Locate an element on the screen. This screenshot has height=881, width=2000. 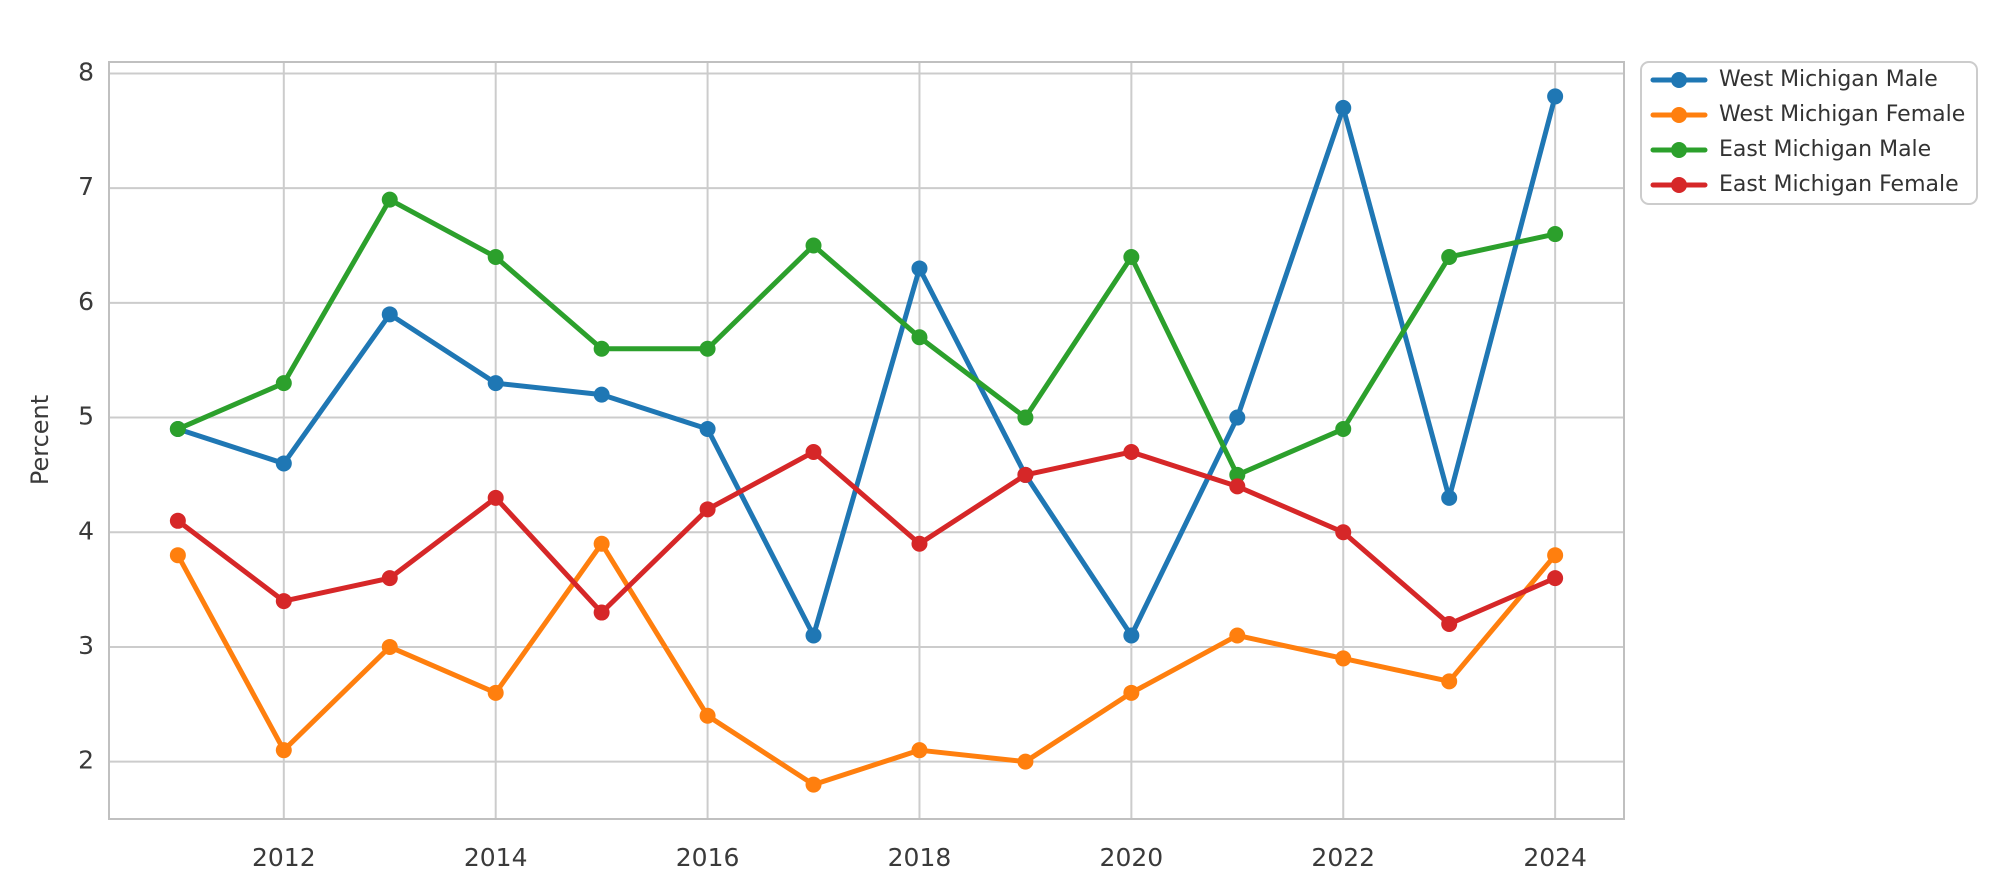
marker-east-michigan-male-2019 is located at coordinates (1025, 417).